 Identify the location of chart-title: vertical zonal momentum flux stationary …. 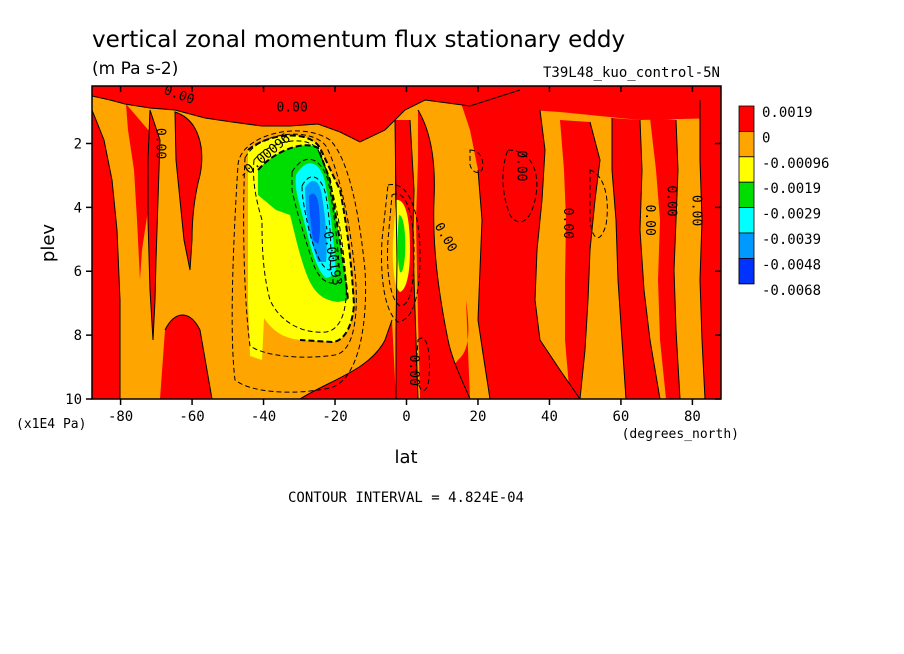
(358, 40).